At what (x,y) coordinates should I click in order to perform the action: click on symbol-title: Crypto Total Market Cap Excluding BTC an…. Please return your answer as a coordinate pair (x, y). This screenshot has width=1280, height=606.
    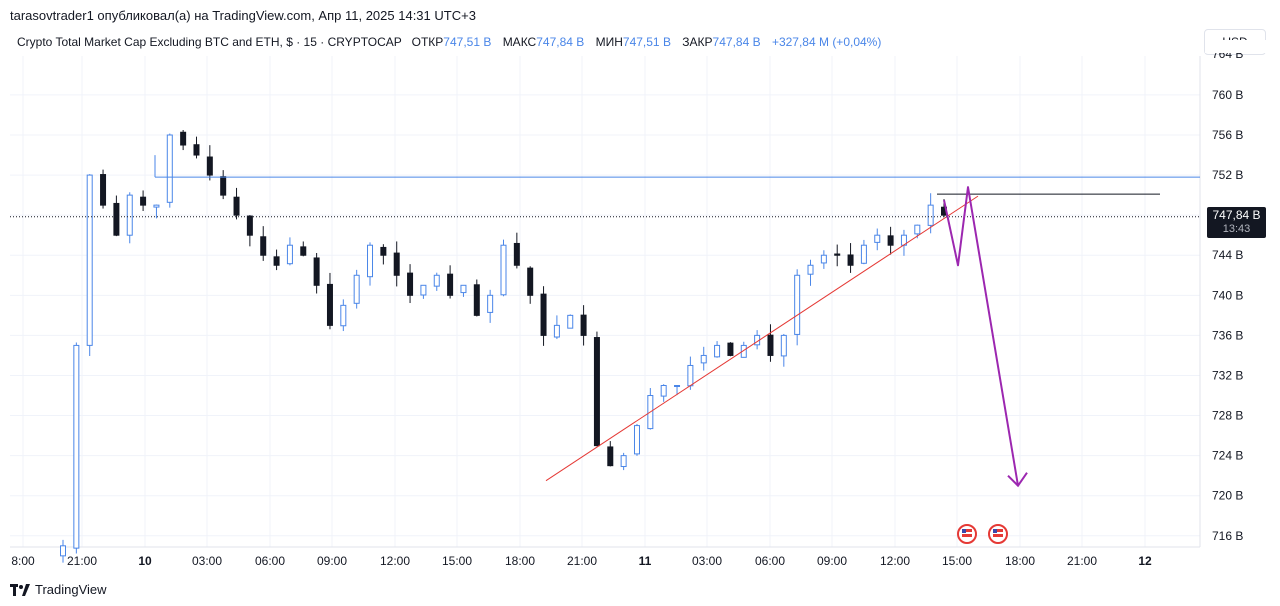
    Looking at the image, I should click on (209, 42).